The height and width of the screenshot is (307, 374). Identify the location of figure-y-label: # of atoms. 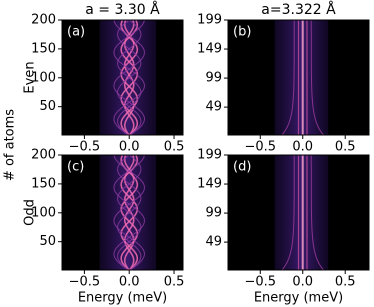
(10, 145).